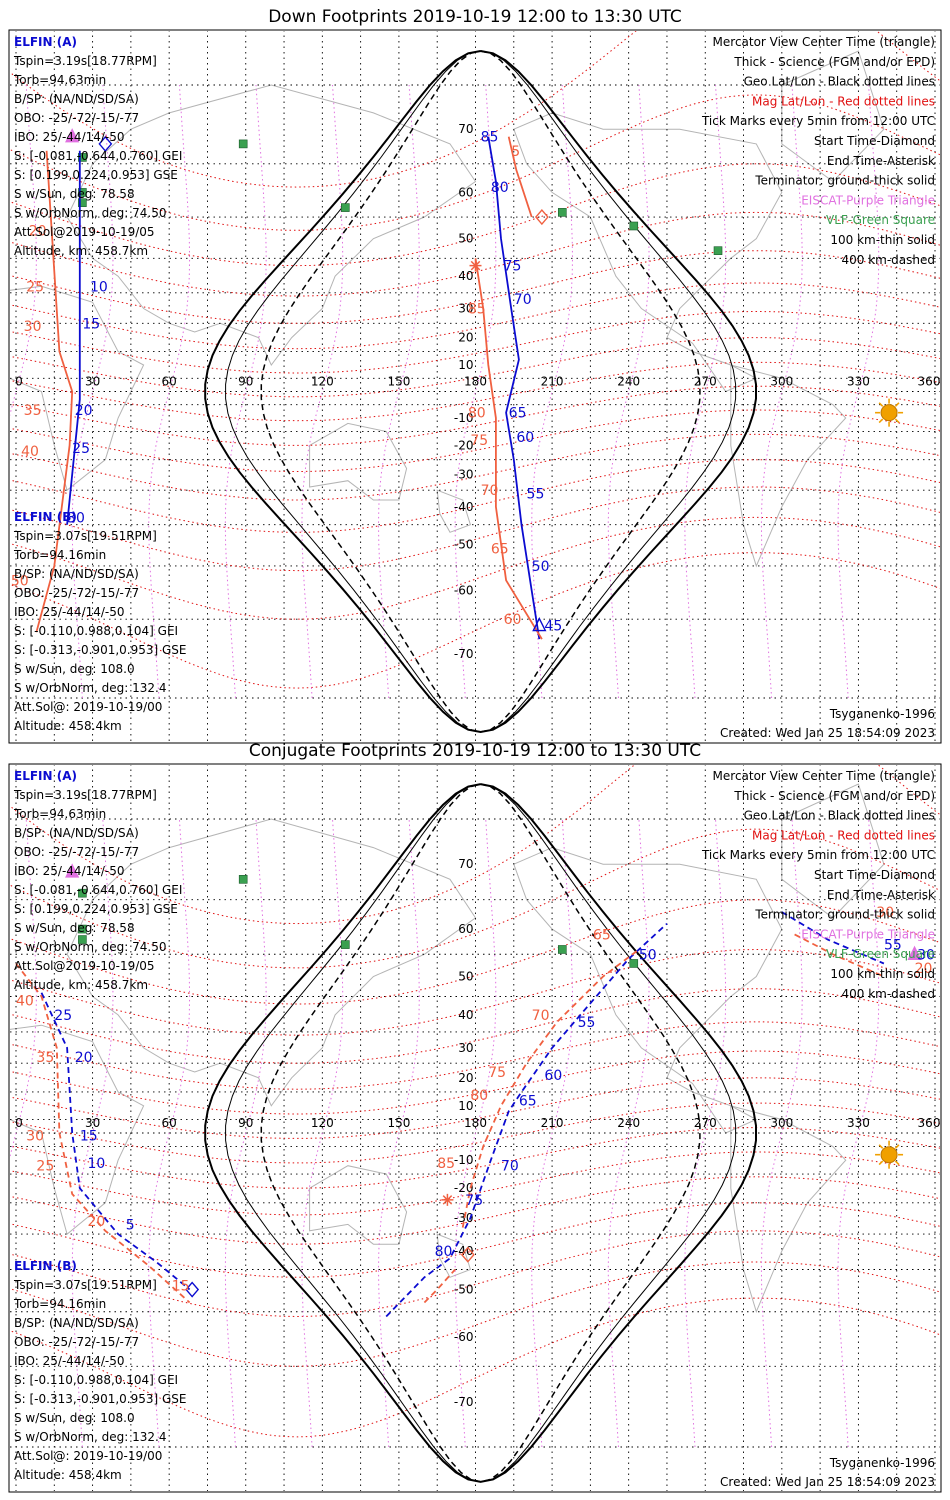 The width and height of the screenshot is (950, 1500). I want to click on legend-entry: Thick - Science (FGM and/or EPD), so click(834, 62).